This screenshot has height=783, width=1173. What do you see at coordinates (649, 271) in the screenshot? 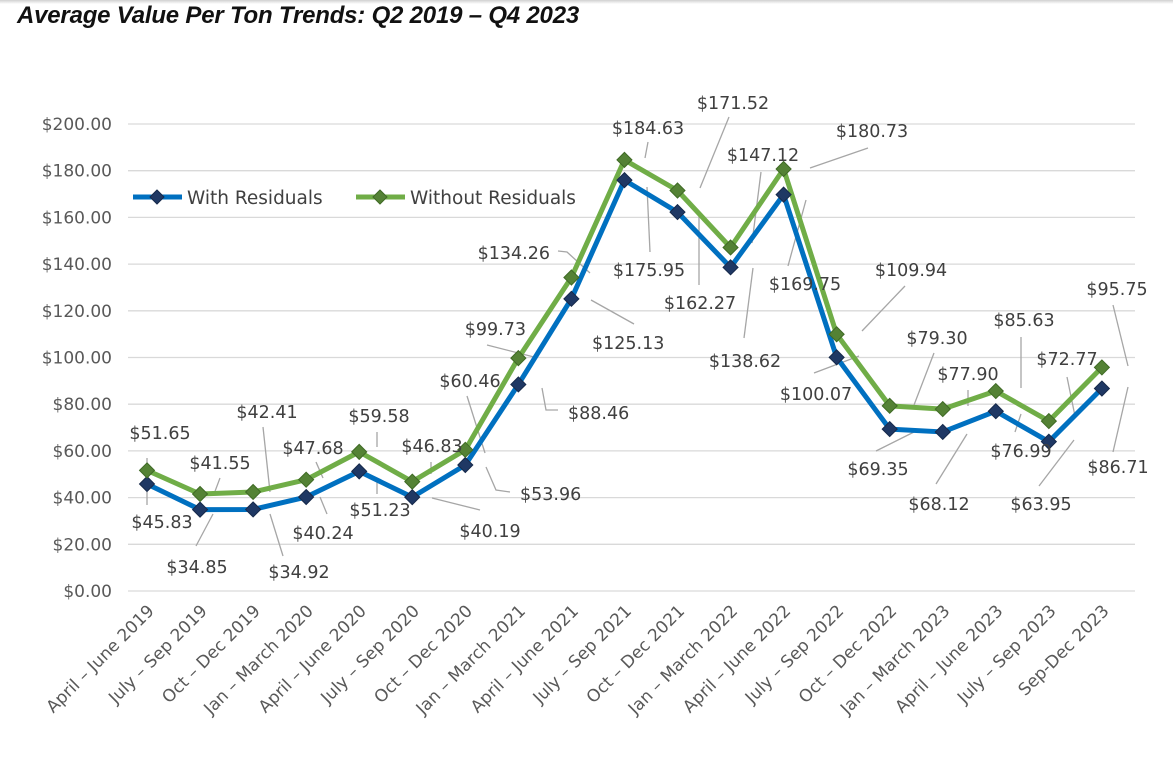
I see `with-residuals-data-label: $175.95` at bounding box center [649, 271].